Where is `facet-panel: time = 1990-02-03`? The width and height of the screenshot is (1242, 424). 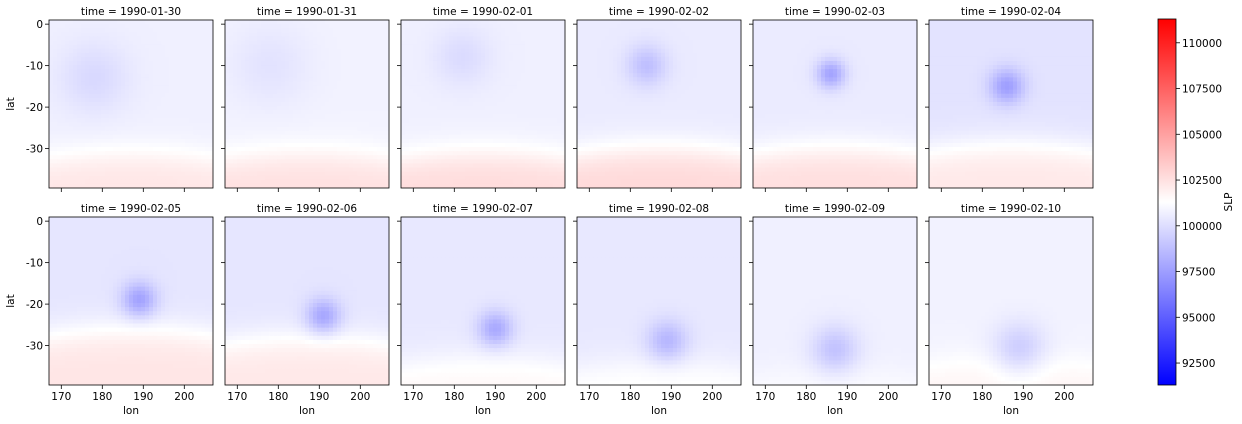
facet-panel: time = 1990-02-03 is located at coordinates (833, 99).